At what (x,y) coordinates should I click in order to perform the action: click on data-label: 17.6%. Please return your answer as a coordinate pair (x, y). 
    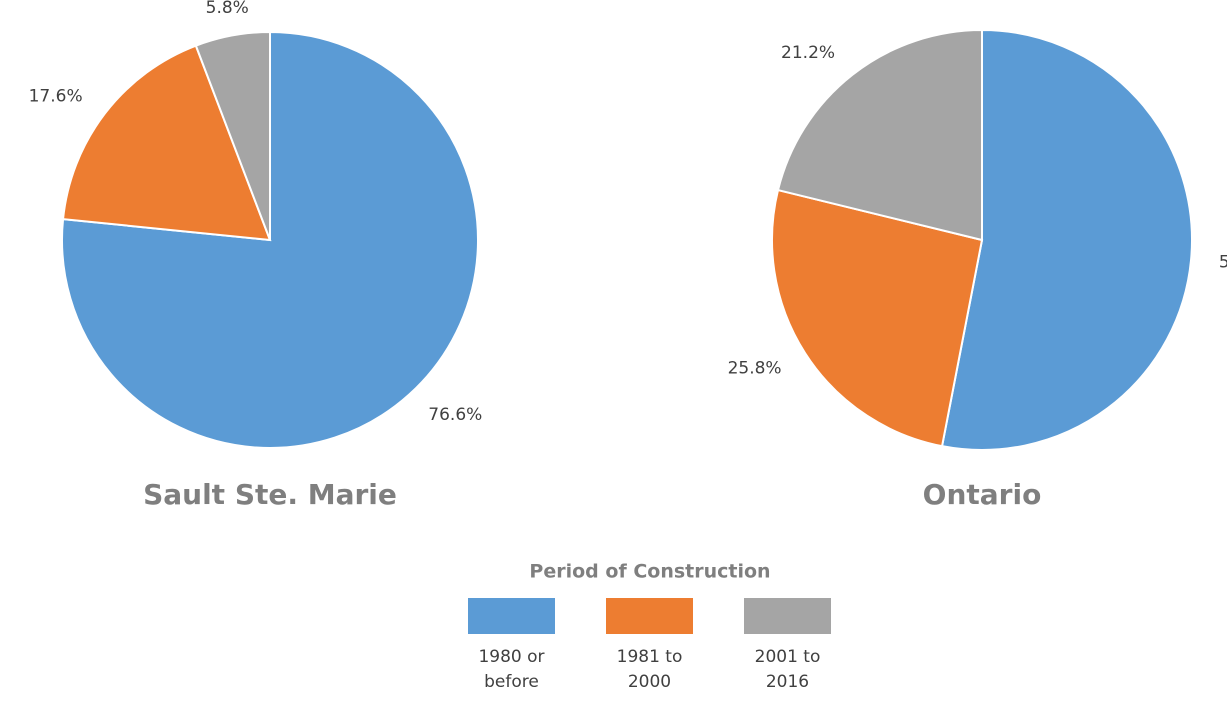
    Looking at the image, I should click on (56, 97).